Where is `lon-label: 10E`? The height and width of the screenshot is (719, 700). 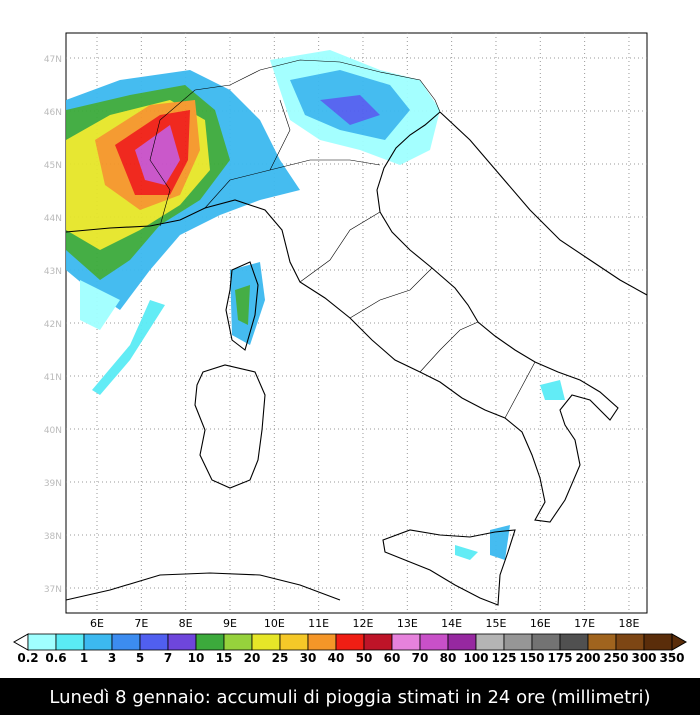 lon-label: 10E is located at coordinates (274, 623).